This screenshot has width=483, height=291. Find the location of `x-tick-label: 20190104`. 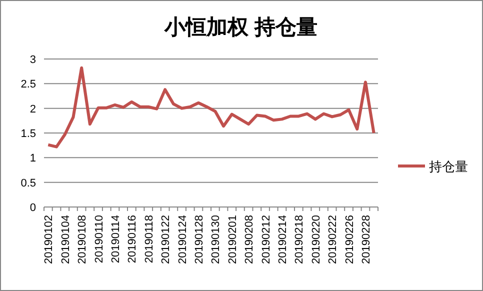

x-tick-label: 20190104 is located at coordinates (66, 239).